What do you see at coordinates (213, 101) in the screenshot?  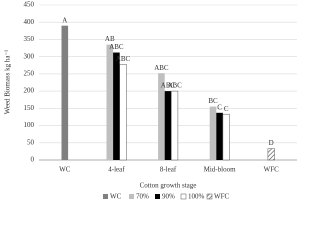 I see `significance-letter: BC` at bounding box center [213, 101].